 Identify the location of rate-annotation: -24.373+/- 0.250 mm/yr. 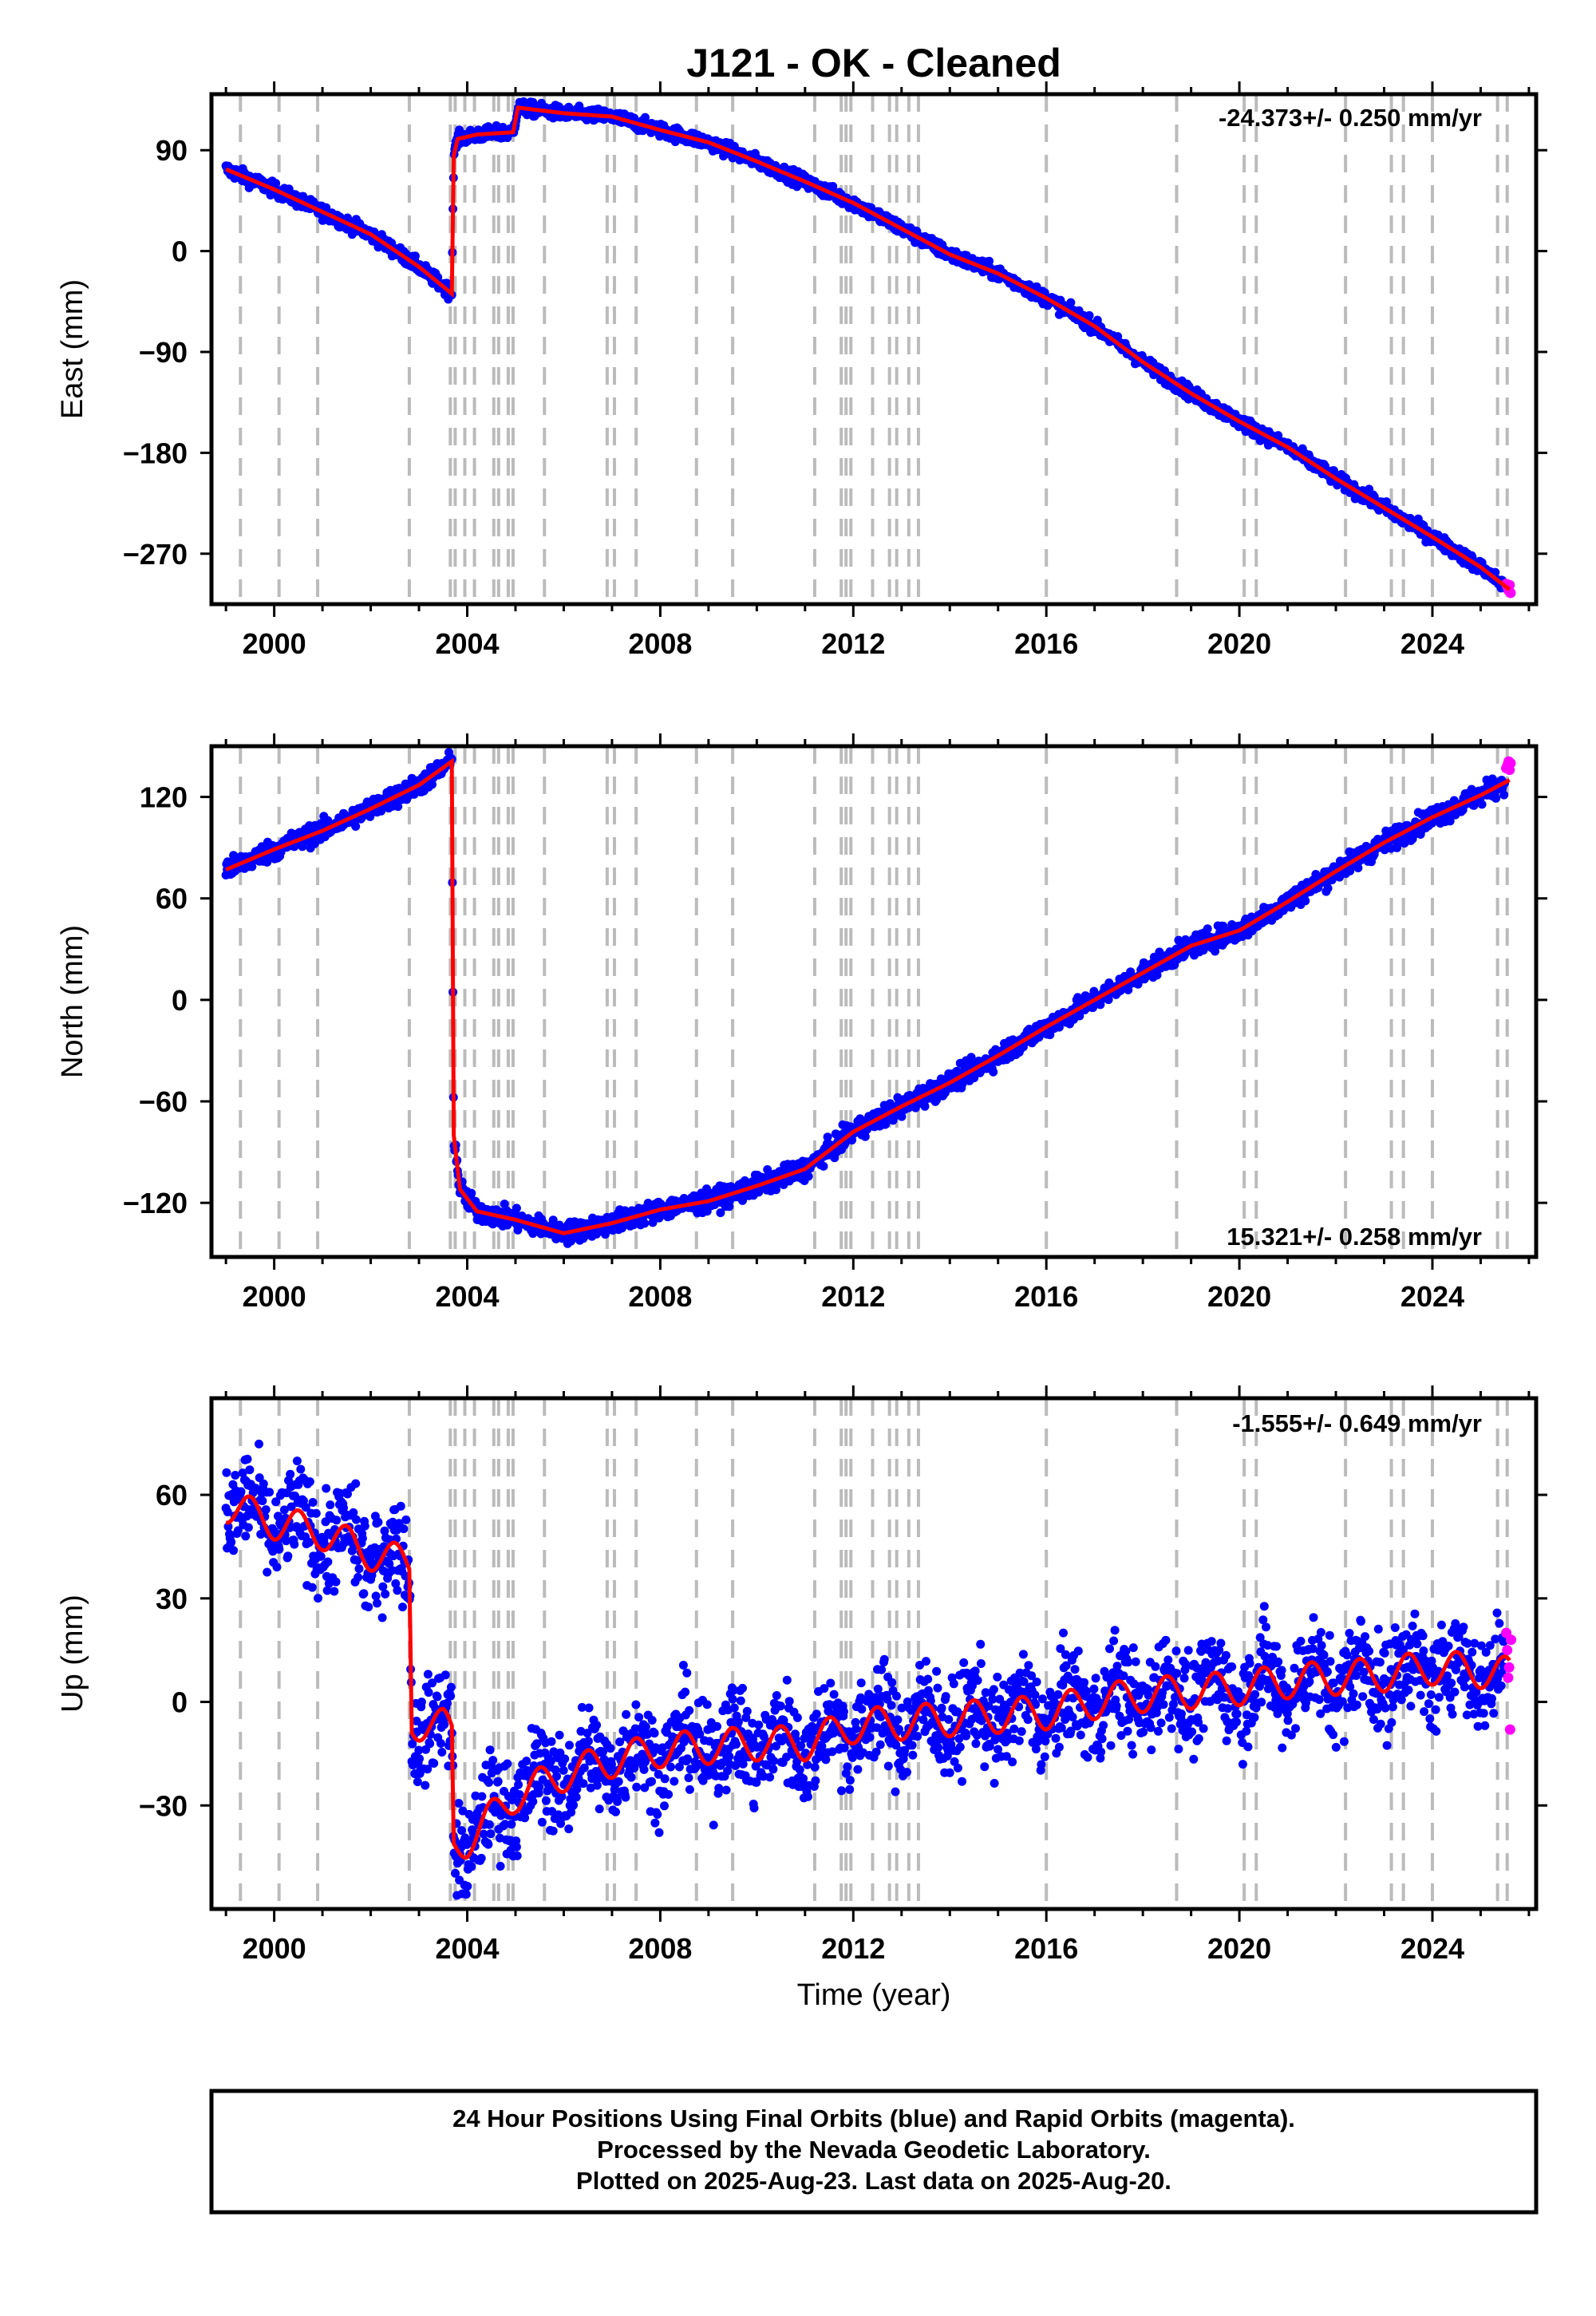
(1350, 118).